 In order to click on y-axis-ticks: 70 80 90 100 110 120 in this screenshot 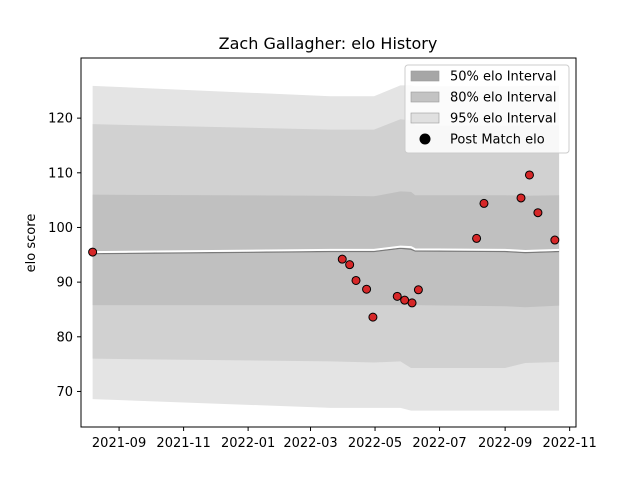, I will do `click(64, 256)`.